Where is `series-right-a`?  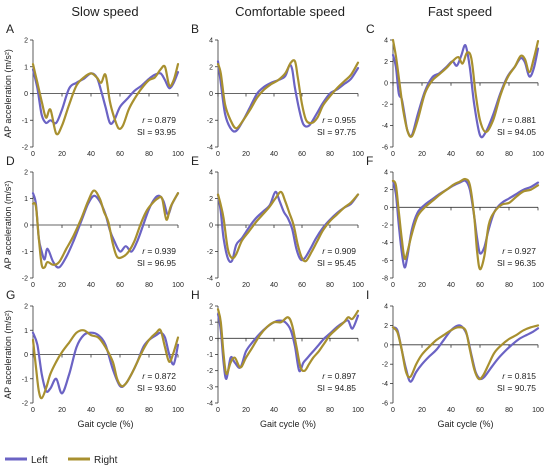
series-right-a is located at coordinates (105, 99).